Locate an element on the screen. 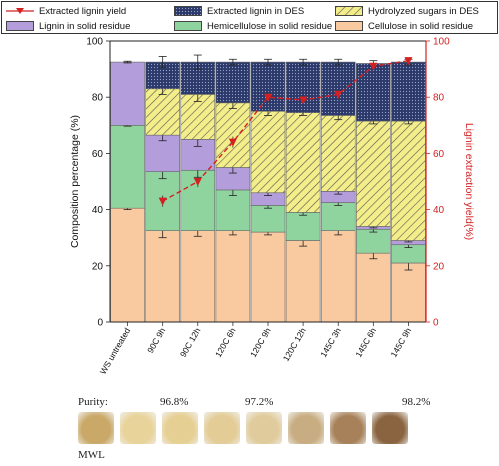 Image resolution: width=499 pixels, height=466 pixels. legend-swatch-hemicellulose-icon is located at coordinates (188, 26).